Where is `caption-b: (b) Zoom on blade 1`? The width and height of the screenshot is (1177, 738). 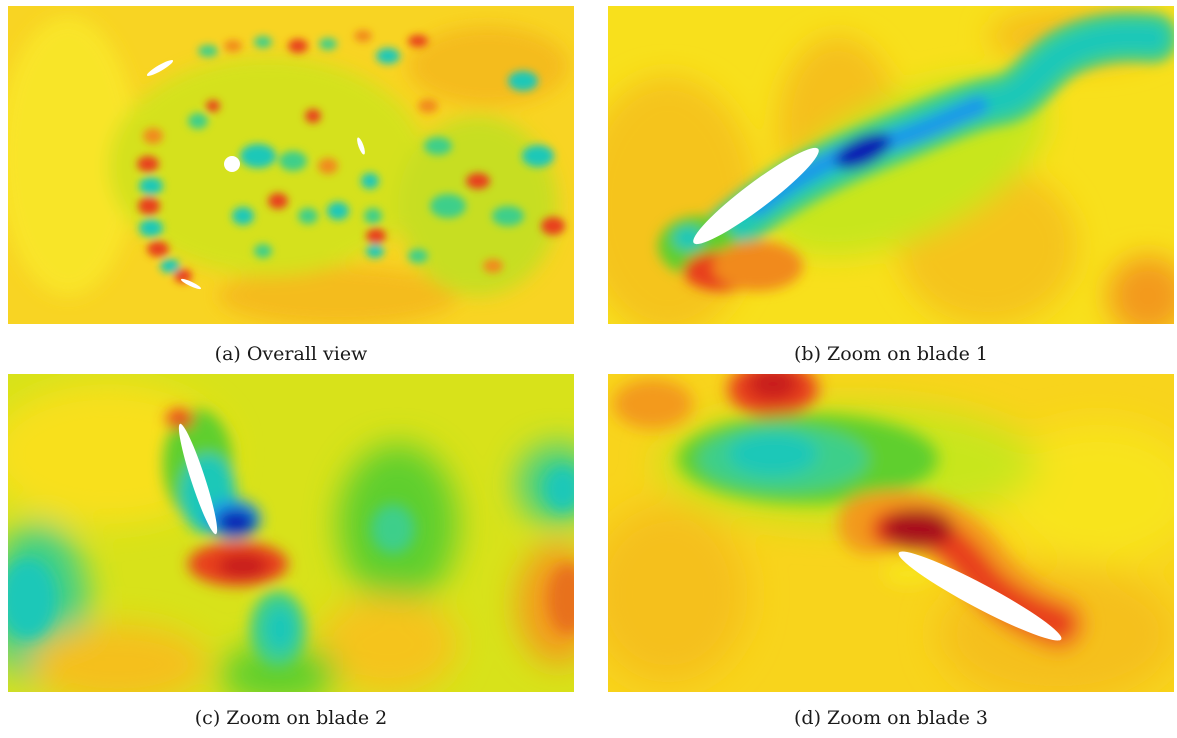
caption-b: (b) Zoom on blade 1 is located at coordinates (891, 354).